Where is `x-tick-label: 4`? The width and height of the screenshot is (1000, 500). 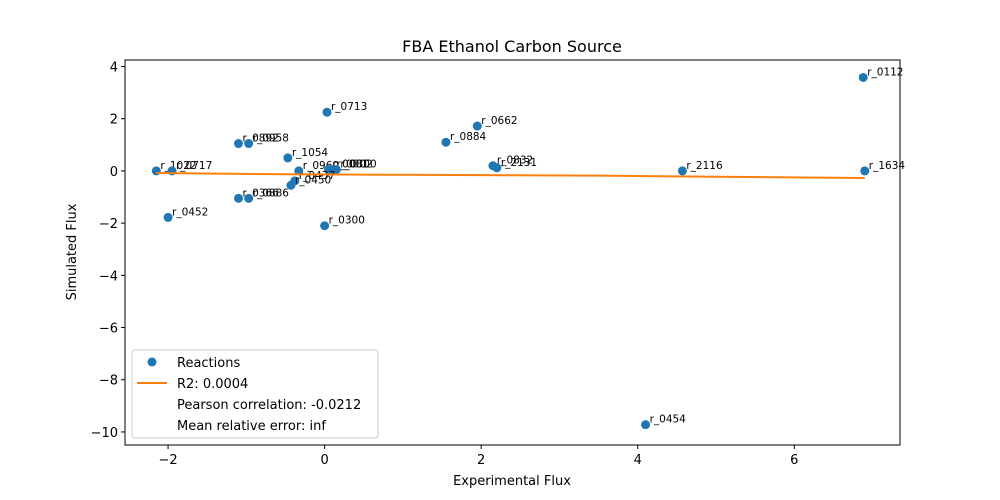
x-tick-label: 4 is located at coordinates (638, 460).